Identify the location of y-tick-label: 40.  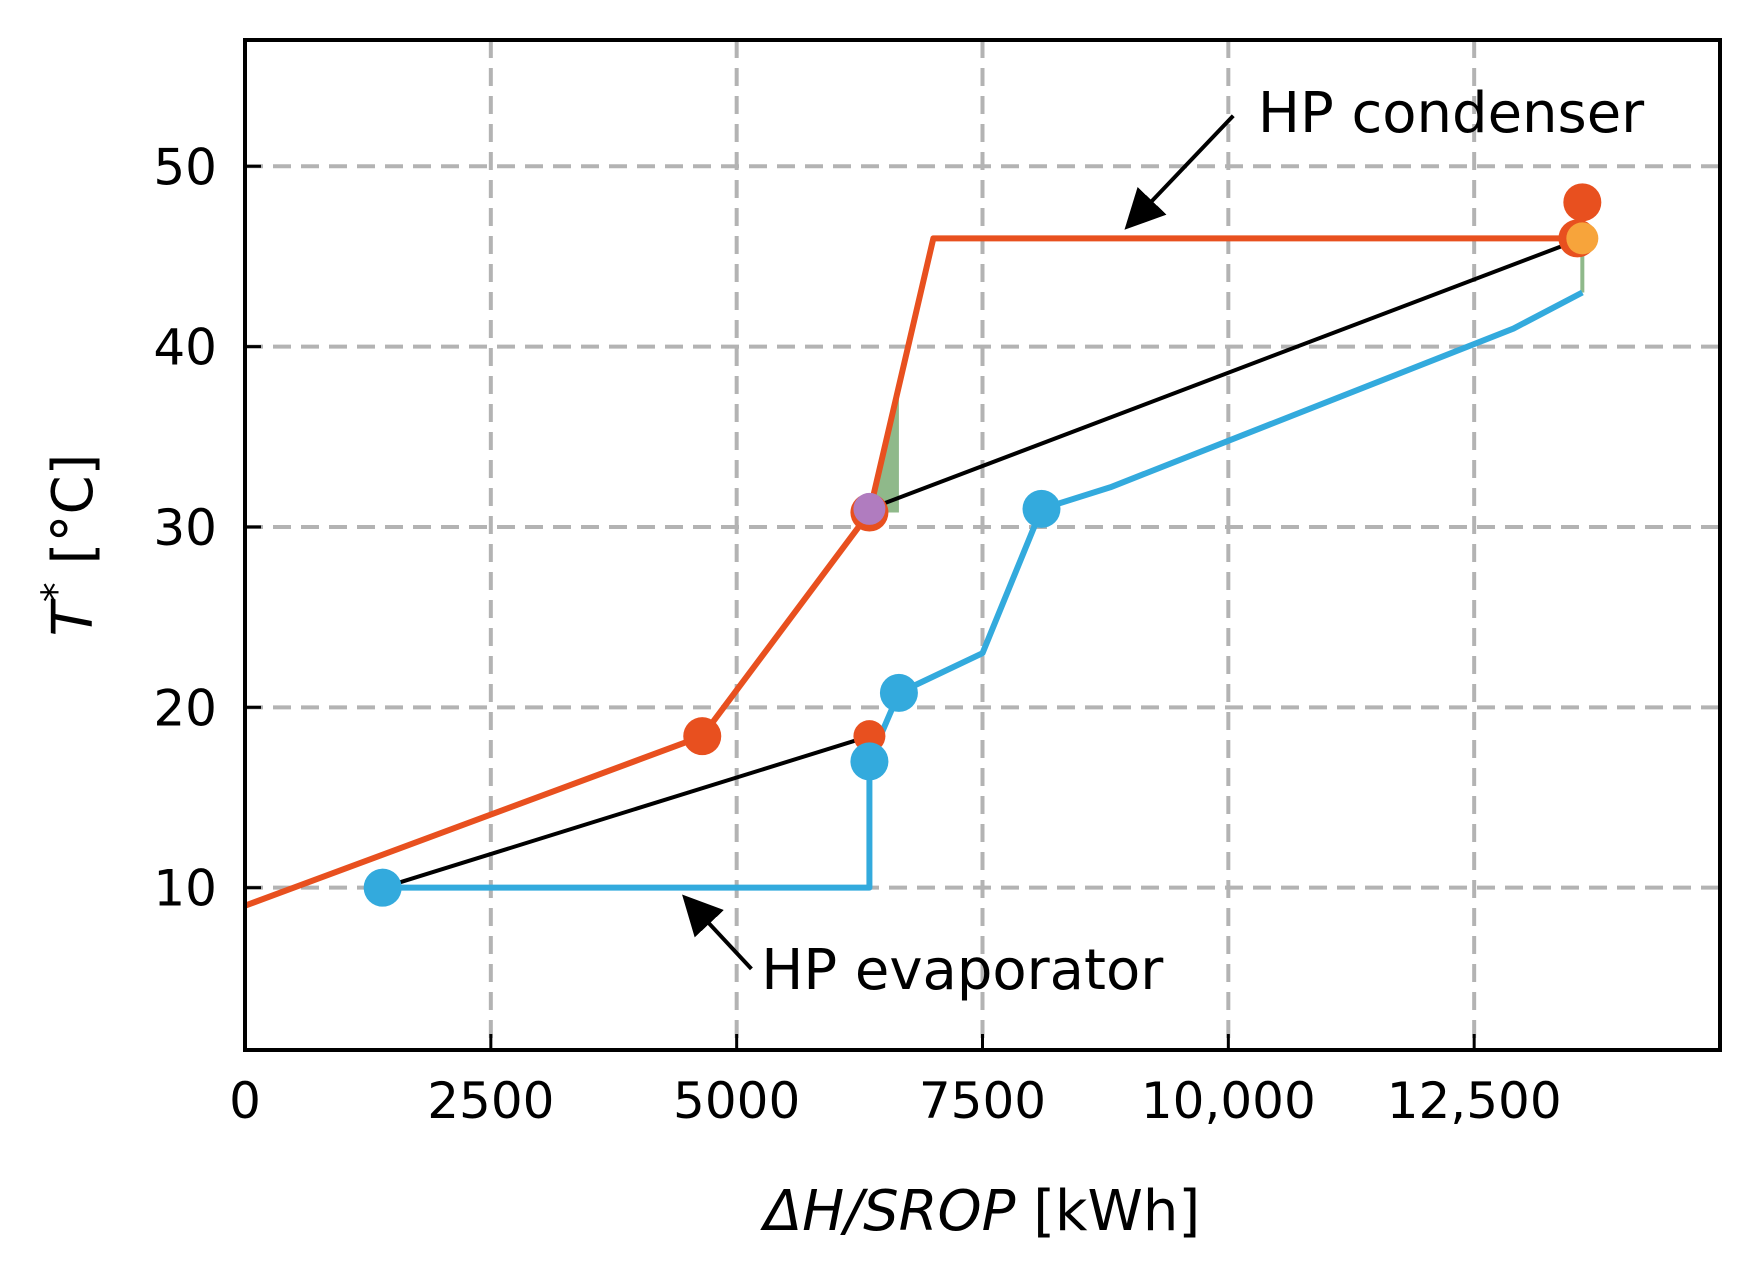
(185, 348).